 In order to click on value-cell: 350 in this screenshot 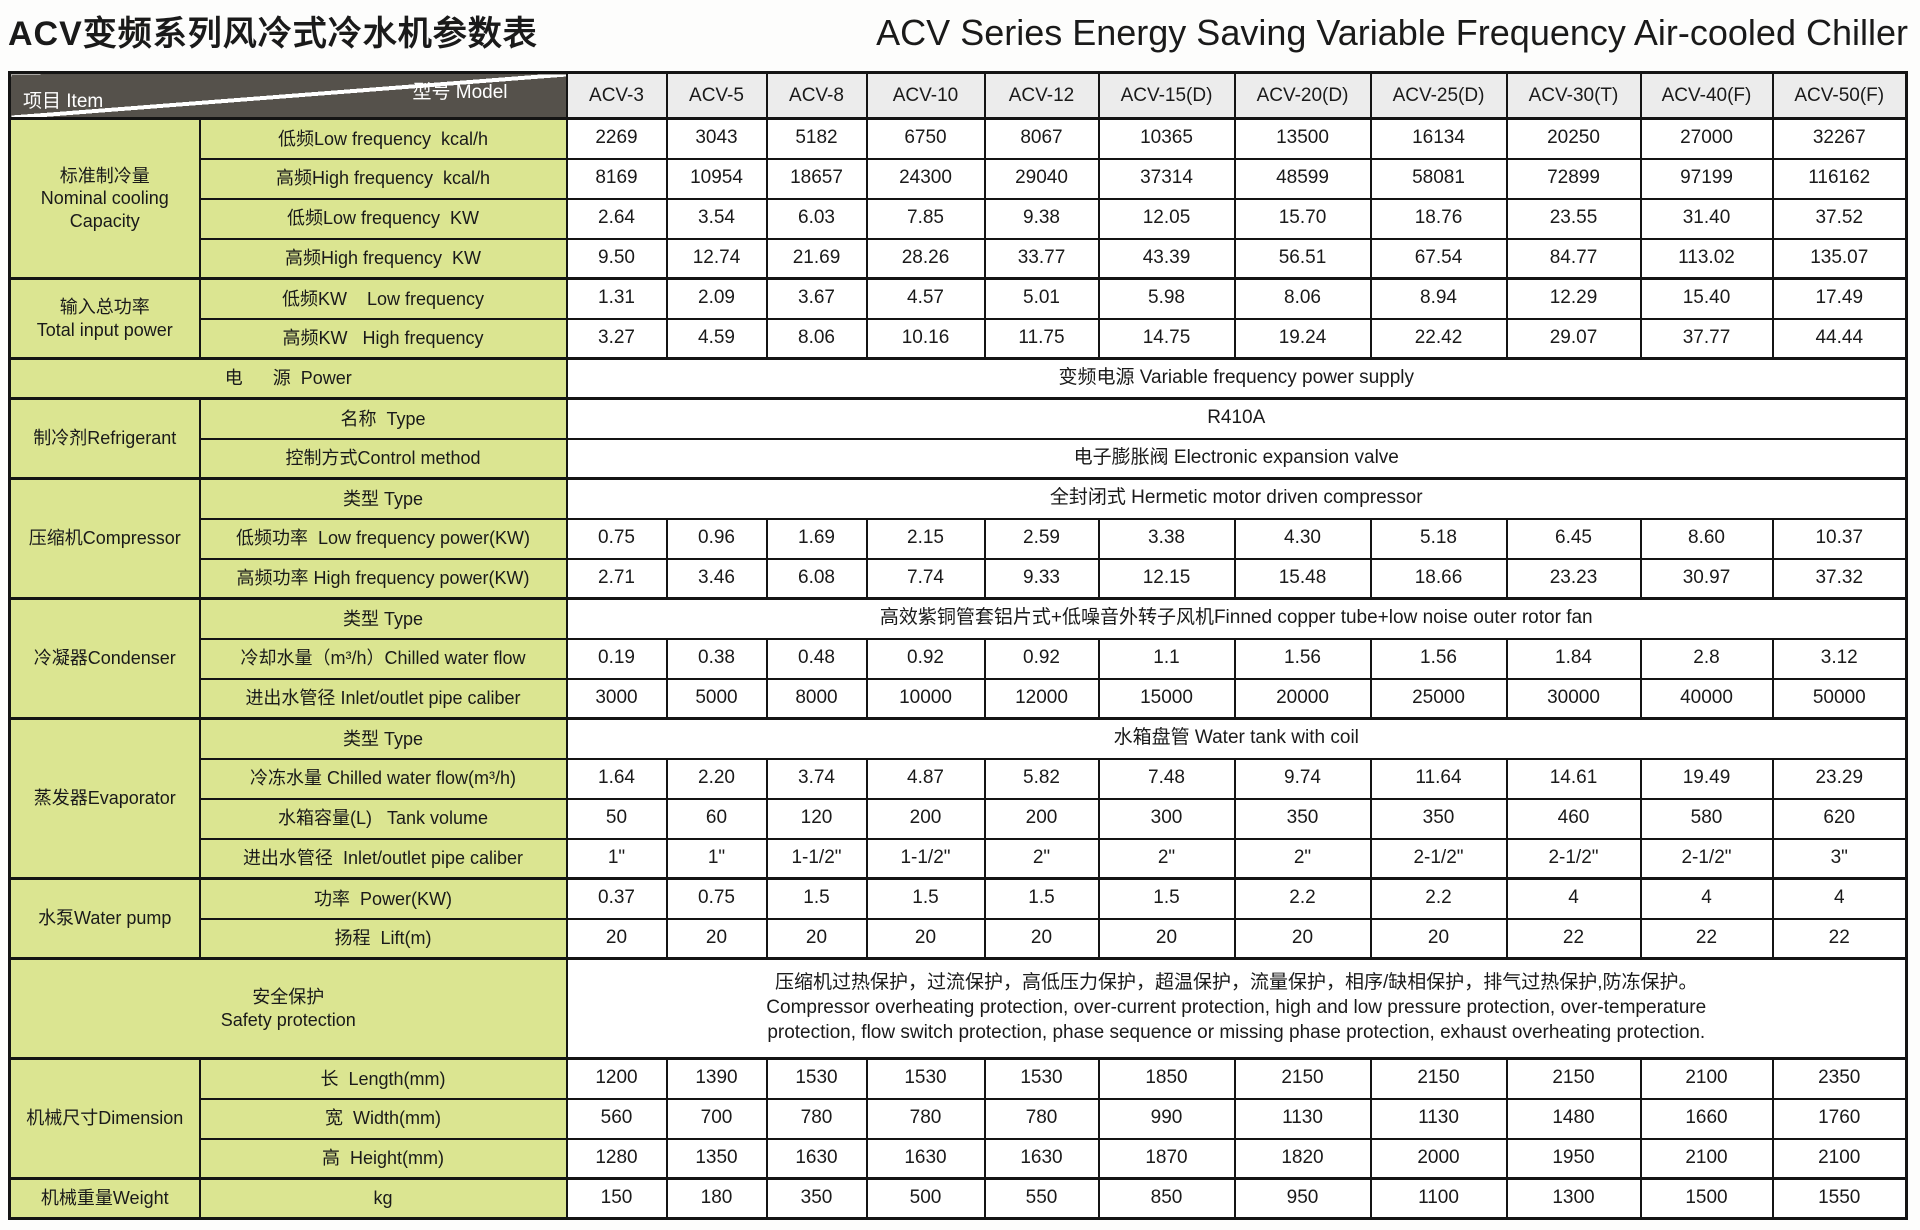, I will do `click(1302, 818)`.